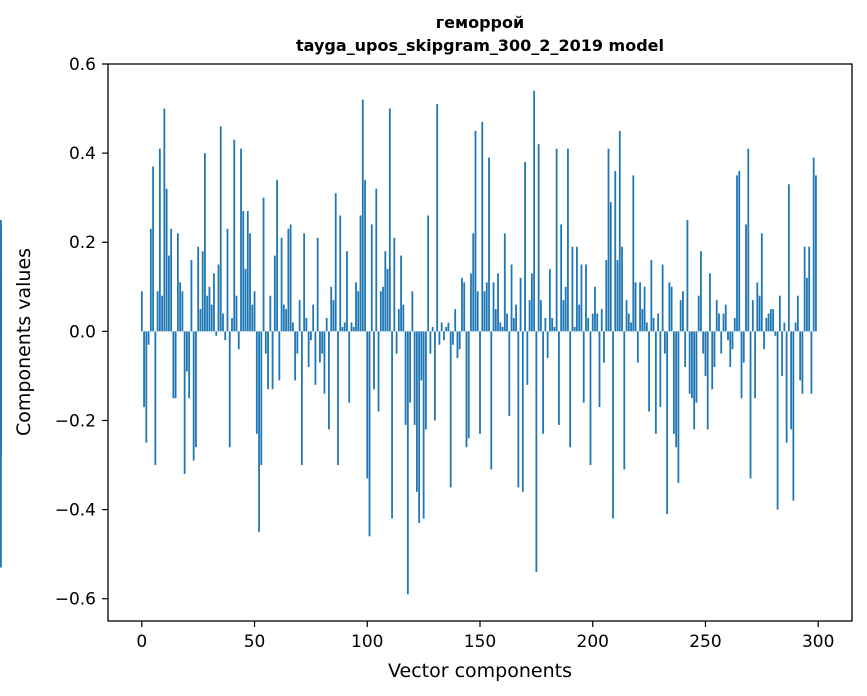 The width and height of the screenshot is (867, 696). Describe the element at coordinates (75, 511) in the screenshot. I see `y-tick-label: −0.4` at that location.